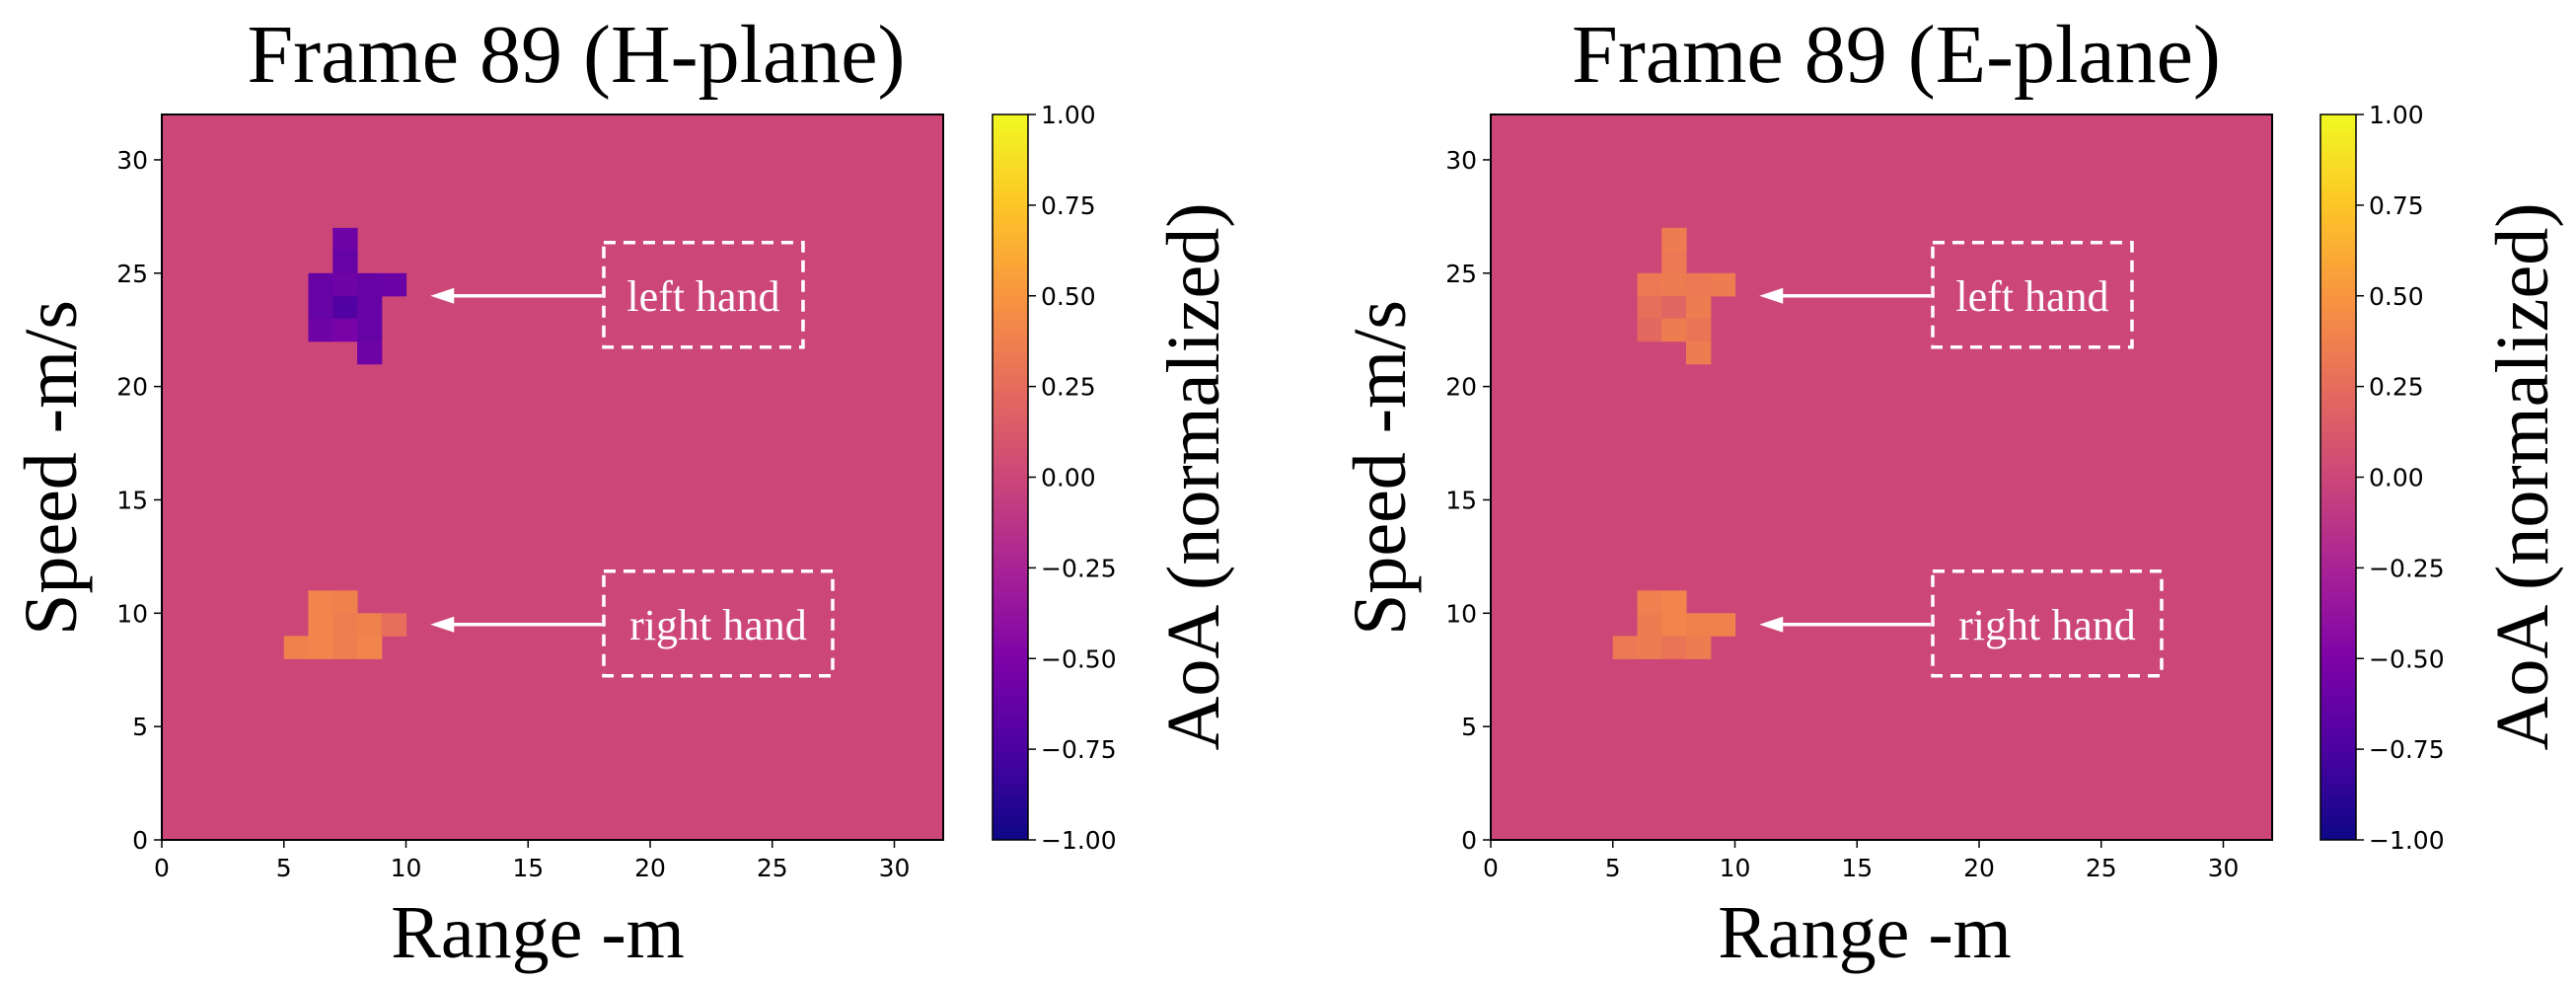 The height and width of the screenshot is (983, 2576). I want to click on annotation-label: right hand, so click(2047, 625).